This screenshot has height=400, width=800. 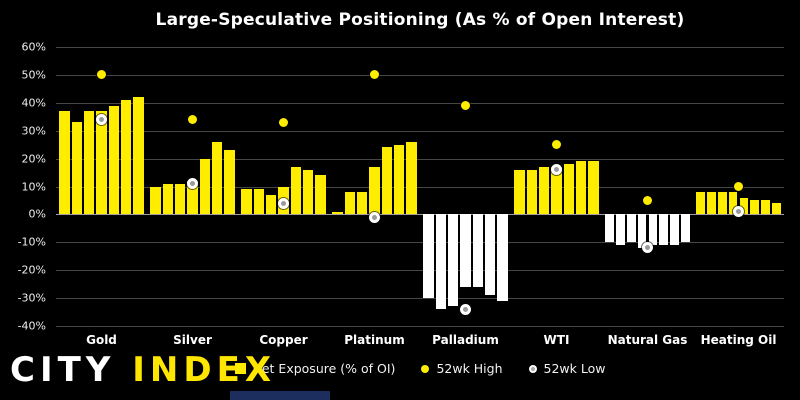 I want to click on y-axis: 60% 50% 40% 30% 20% 10% 0% -10% -20% -30% -40%, so click(x=25, y=187).